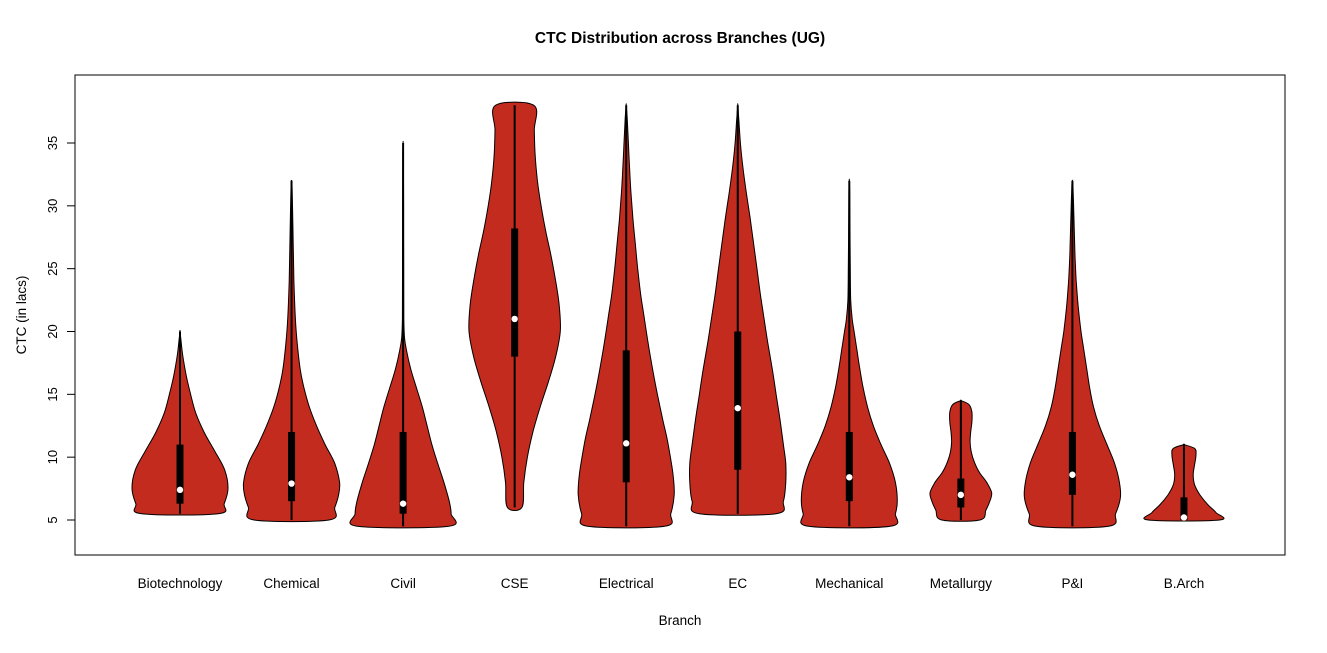 This screenshot has height=653, width=1327. What do you see at coordinates (403, 473) in the screenshot?
I see `iqr-box-Civil` at bounding box center [403, 473].